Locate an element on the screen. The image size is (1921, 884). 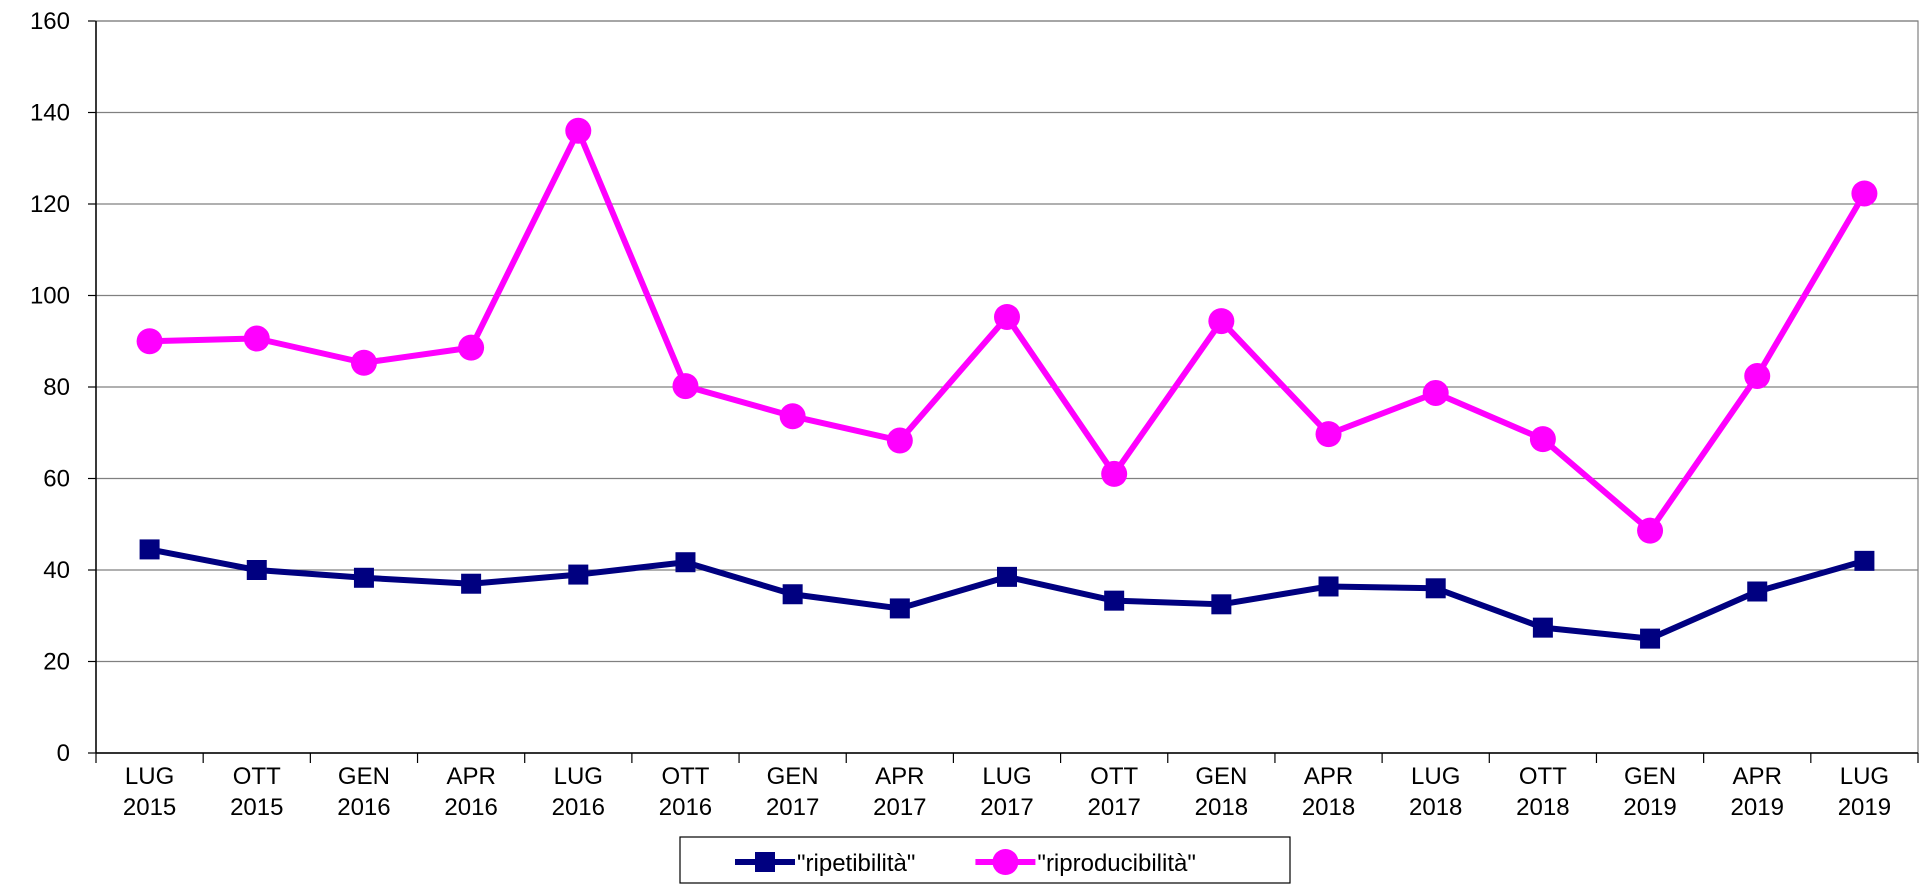
y-tick-label: 140 is located at coordinates (50, 113).